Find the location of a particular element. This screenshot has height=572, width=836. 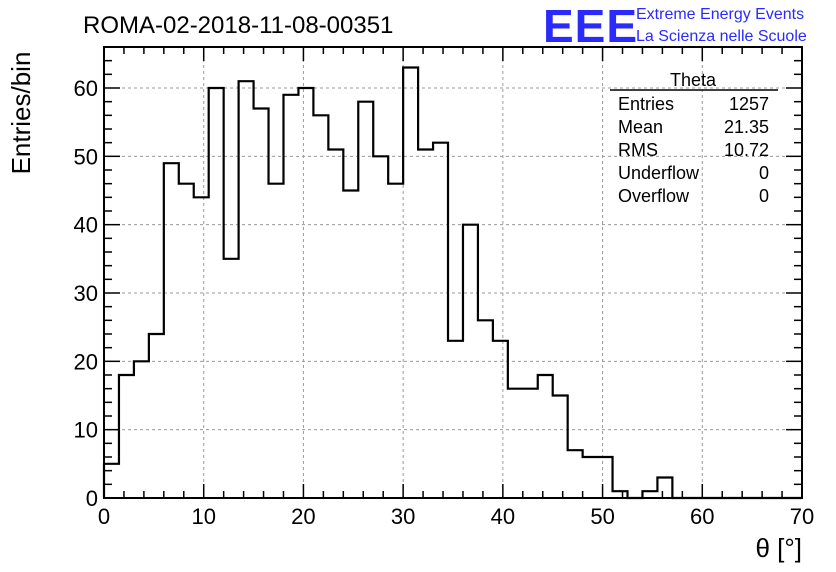

y-tick-label: 50 is located at coordinates (86, 156).